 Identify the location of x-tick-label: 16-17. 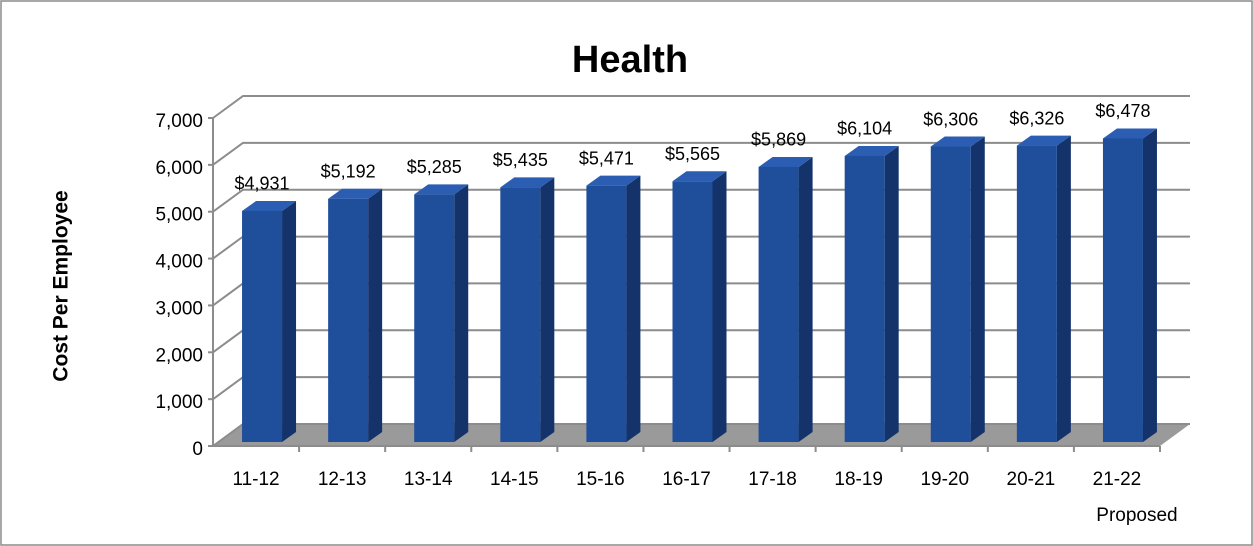
(686, 479).